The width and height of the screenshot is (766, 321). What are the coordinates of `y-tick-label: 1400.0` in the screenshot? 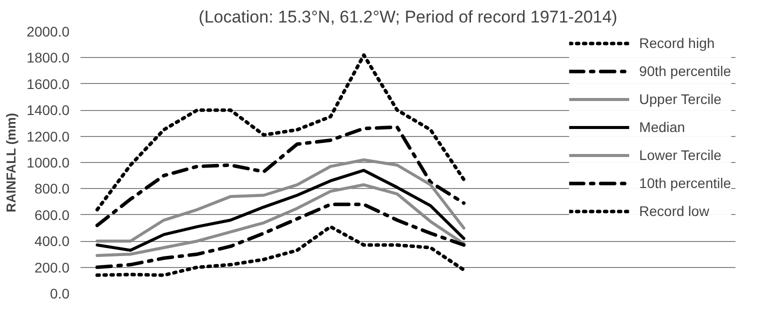 It's located at (48, 110).